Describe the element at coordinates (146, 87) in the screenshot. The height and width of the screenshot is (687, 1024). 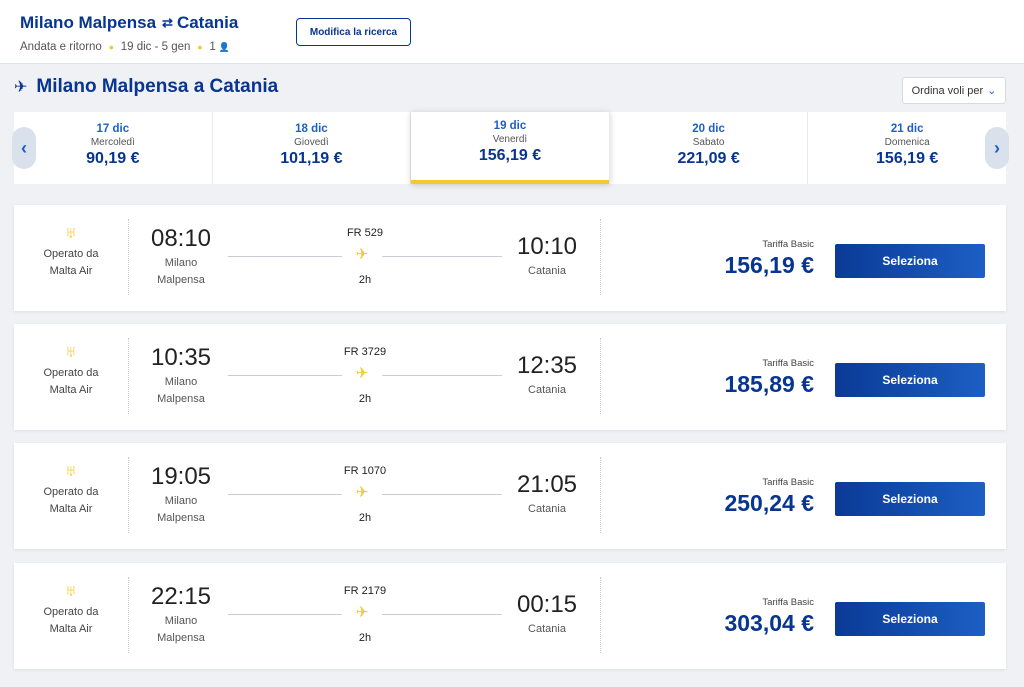
I see `section-title-row: ✈ Milano Malpensa a Catania` at that location.